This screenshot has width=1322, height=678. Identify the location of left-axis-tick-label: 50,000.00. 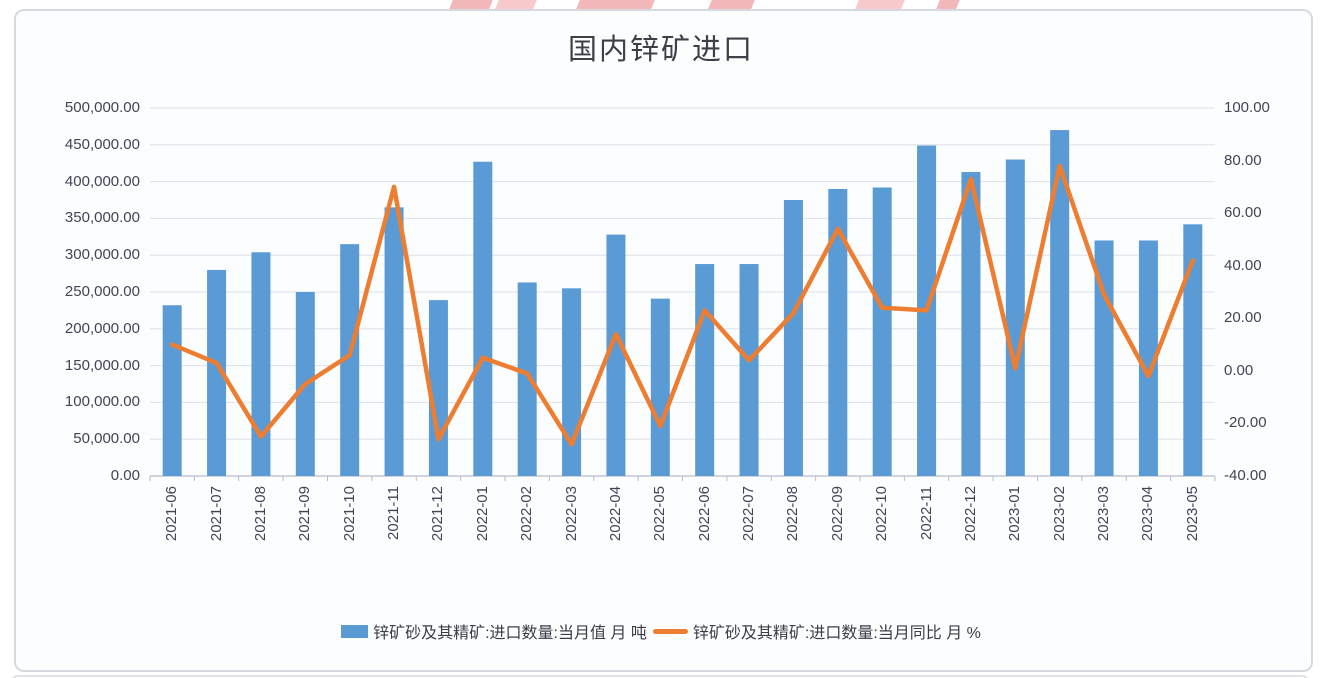
(106, 439).